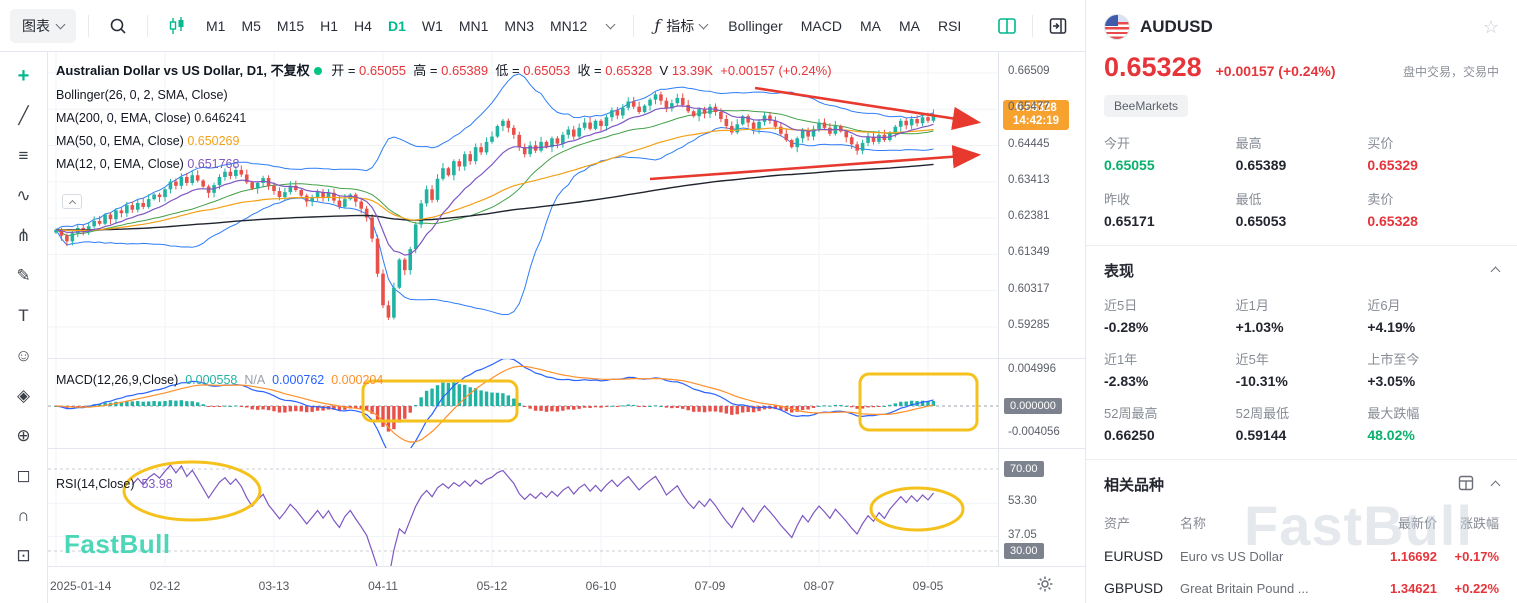 This screenshot has width=1517, height=603. I want to click on wave-tool: ∿, so click(24, 196).